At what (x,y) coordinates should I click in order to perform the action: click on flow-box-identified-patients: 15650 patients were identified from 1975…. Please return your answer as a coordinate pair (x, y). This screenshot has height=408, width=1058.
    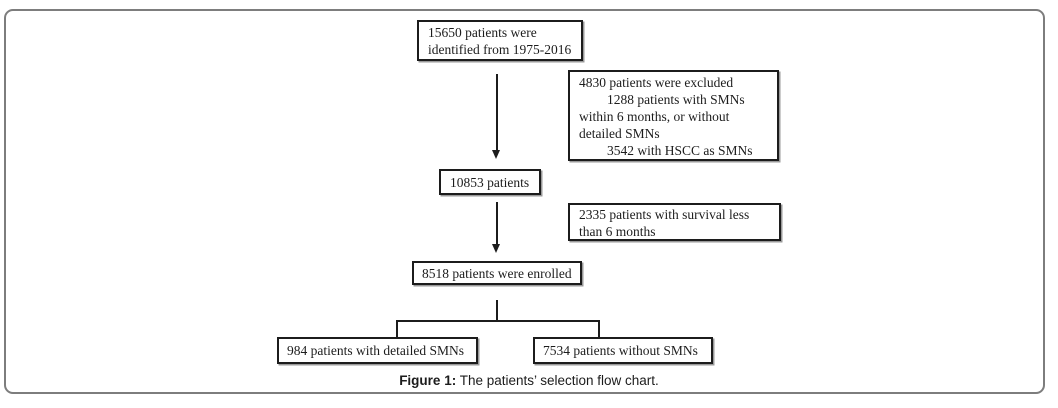
    Looking at the image, I should click on (500, 40).